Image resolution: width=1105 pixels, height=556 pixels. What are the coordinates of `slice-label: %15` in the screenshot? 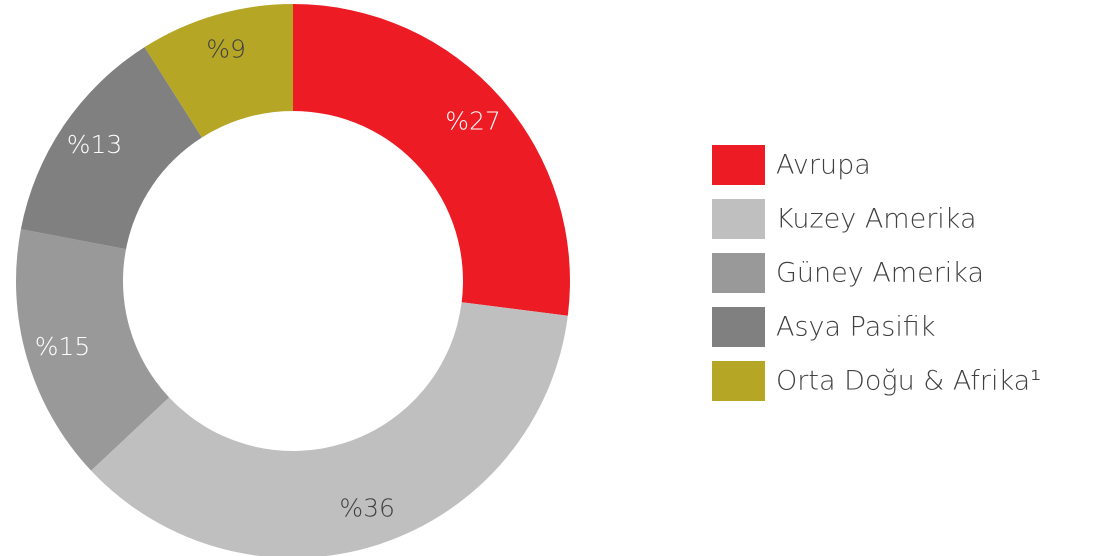 It's located at (63, 346).